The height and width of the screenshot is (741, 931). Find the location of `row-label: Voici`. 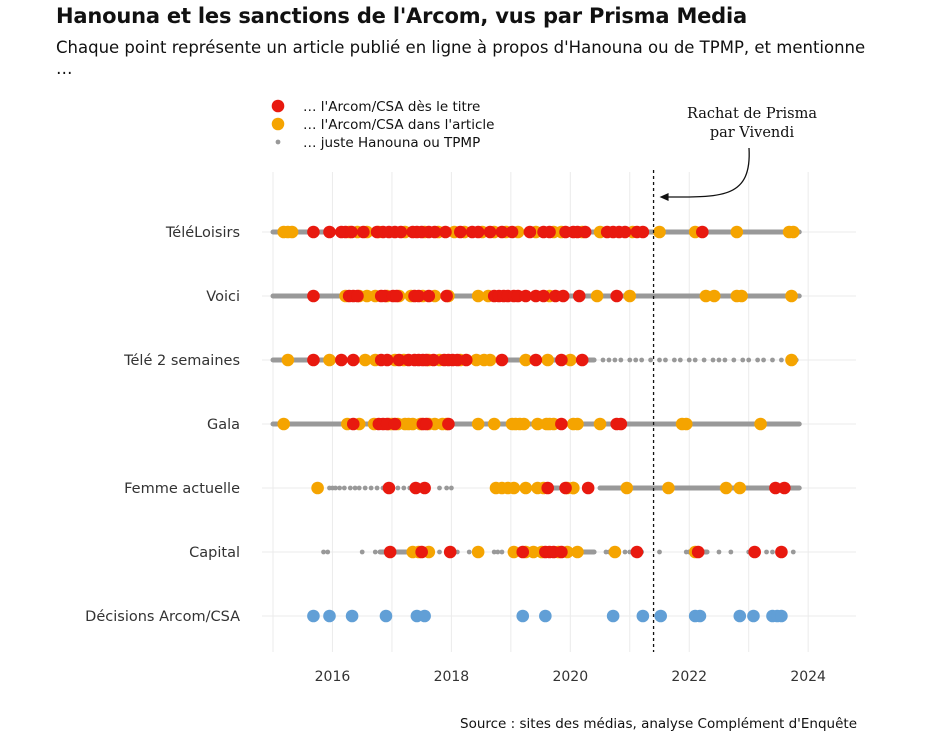

row-label: Voici is located at coordinates (223, 297).